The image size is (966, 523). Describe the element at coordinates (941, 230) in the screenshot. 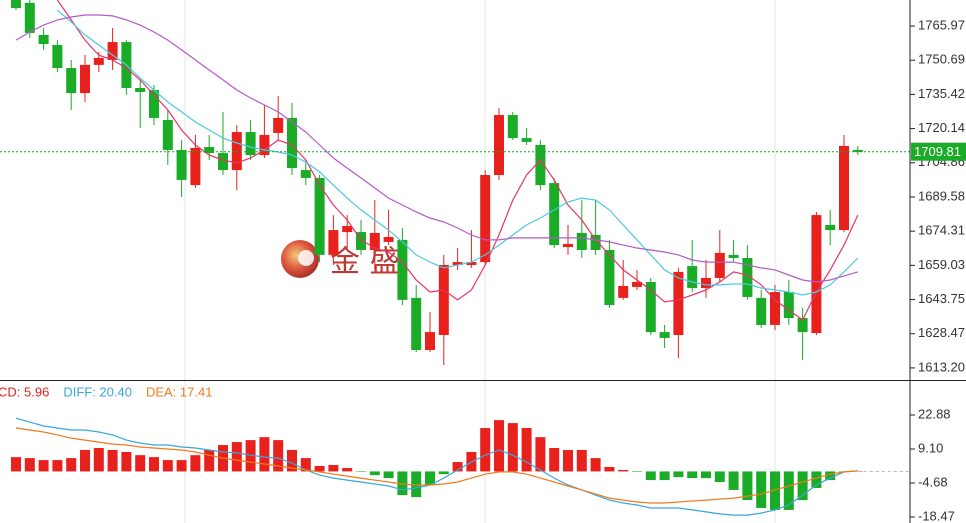

I see `y-tick-label: 1674.31` at that location.